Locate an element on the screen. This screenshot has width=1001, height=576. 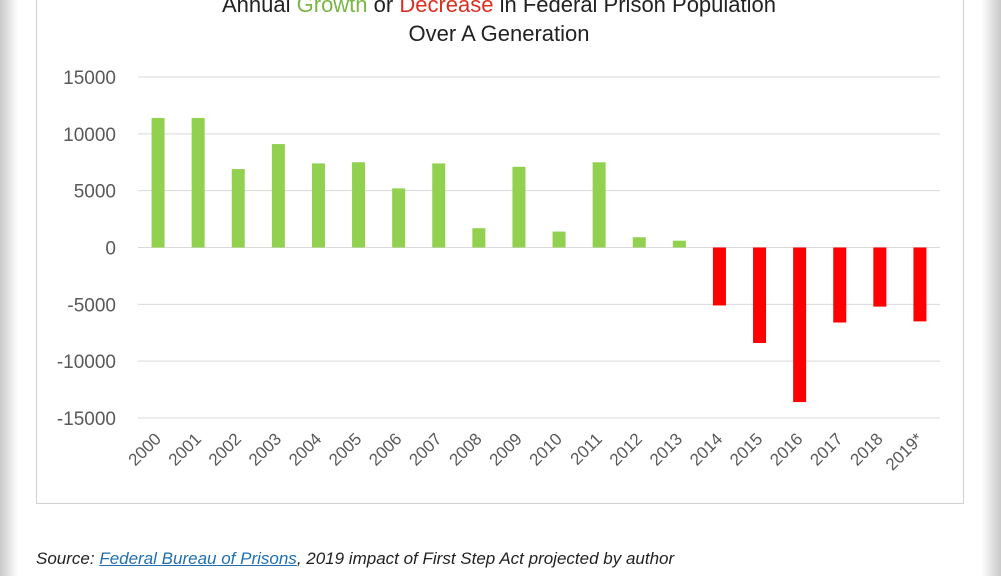
x-tick-label: 2001 is located at coordinates (185, 449).